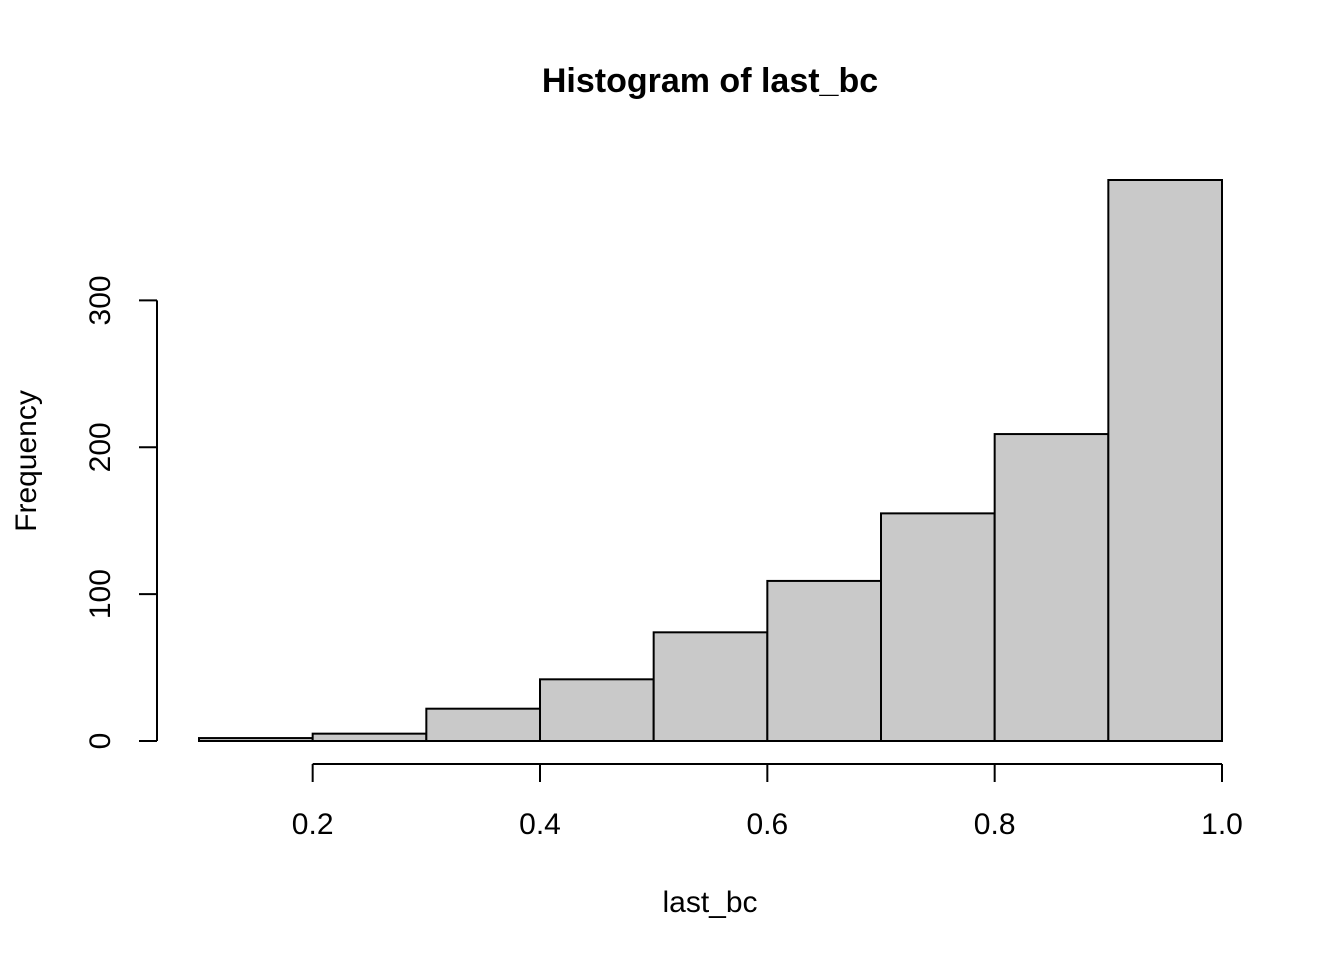 The image size is (1344, 960). I want to click on x-tick-label-3: 0.8, so click(995, 824).